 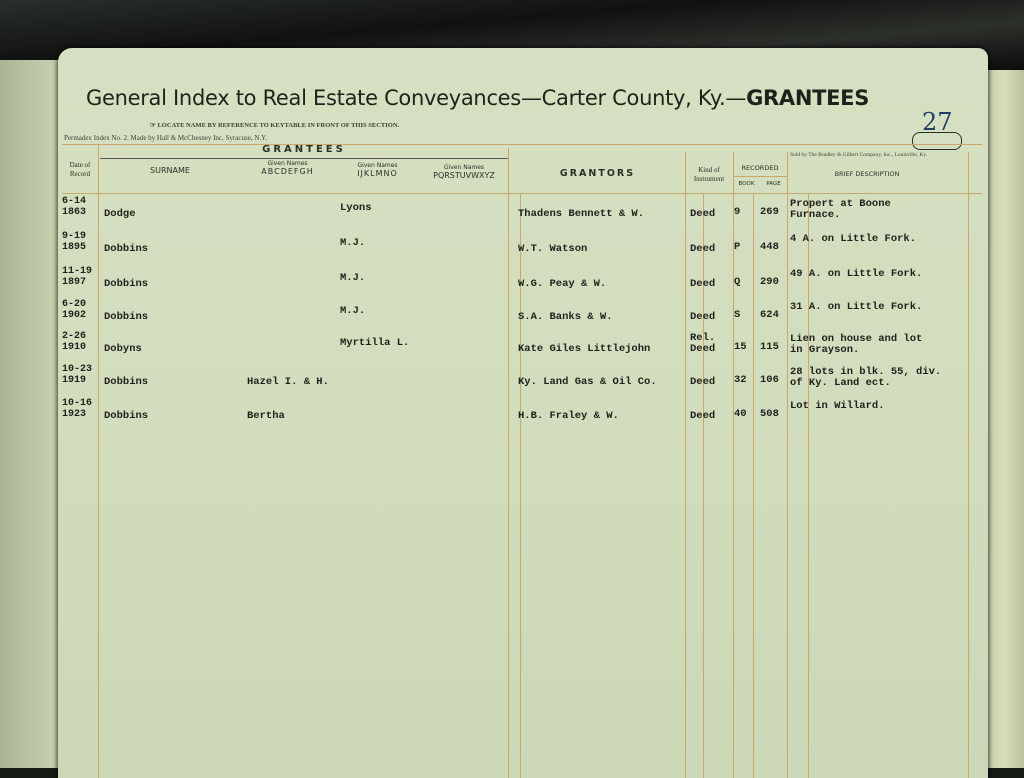 I want to click on header-top-rule, so click(x=522, y=144).